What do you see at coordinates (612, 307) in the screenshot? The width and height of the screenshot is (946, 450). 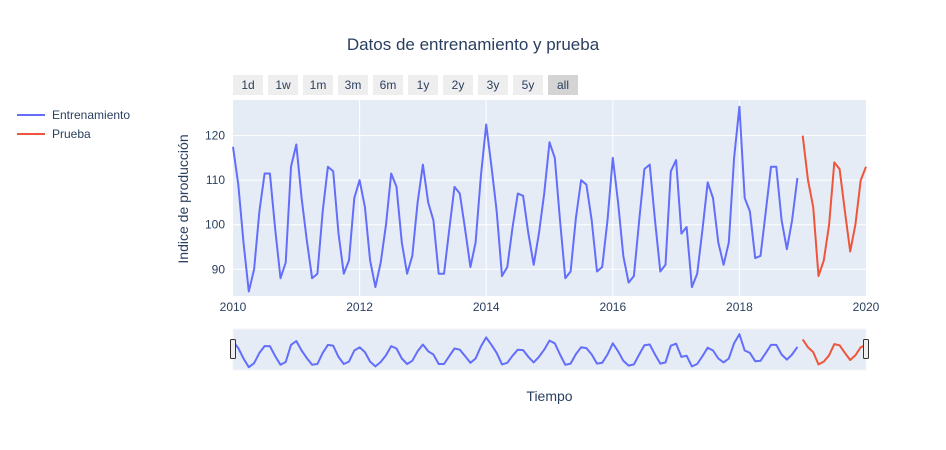 I see `x-tick-label: 2016` at bounding box center [612, 307].